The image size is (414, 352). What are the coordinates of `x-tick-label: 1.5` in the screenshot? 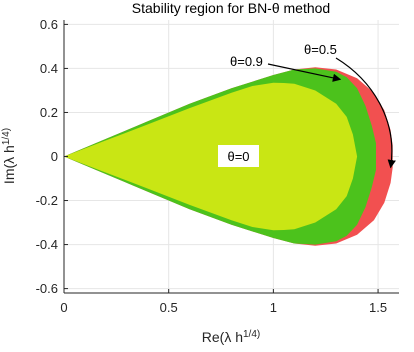 It's located at (378, 307).